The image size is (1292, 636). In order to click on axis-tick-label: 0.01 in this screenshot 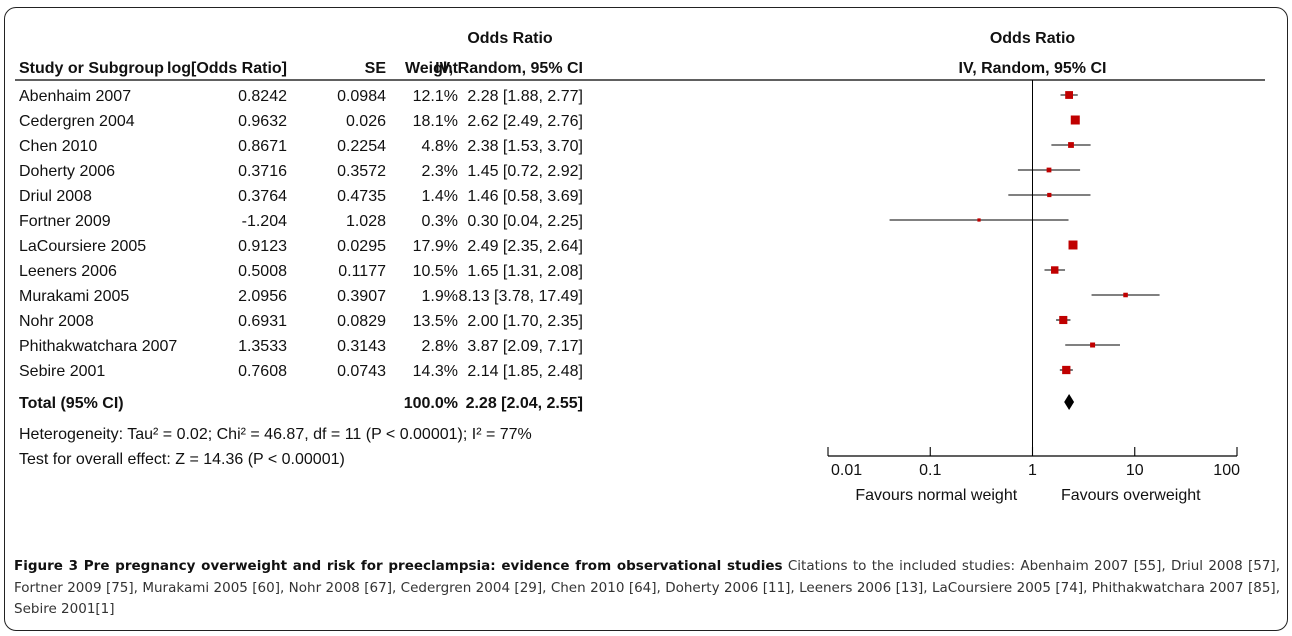, I will do `click(846, 470)`.